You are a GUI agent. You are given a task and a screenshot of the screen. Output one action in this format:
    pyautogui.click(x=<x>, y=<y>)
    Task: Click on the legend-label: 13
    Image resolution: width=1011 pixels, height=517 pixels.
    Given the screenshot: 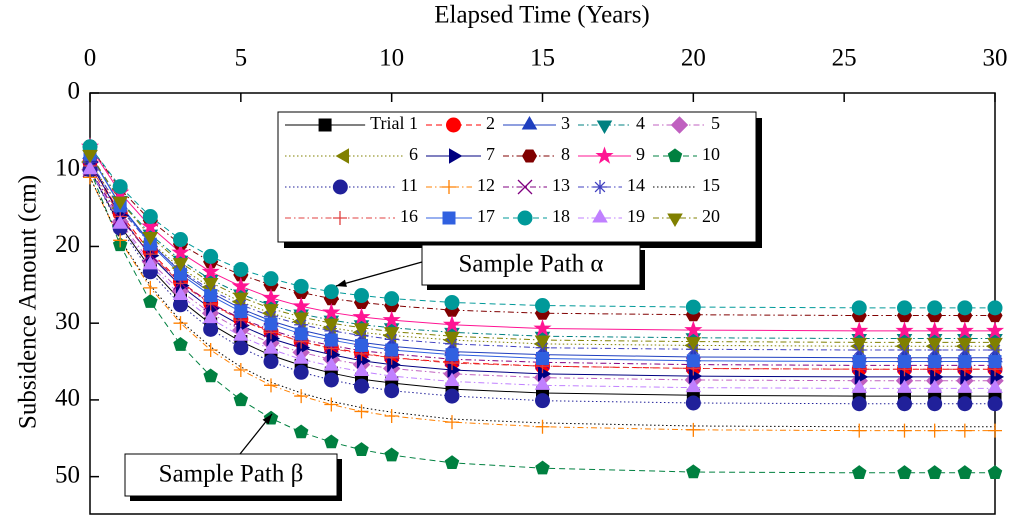 What is the action you would take?
    pyautogui.click(x=561, y=185)
    